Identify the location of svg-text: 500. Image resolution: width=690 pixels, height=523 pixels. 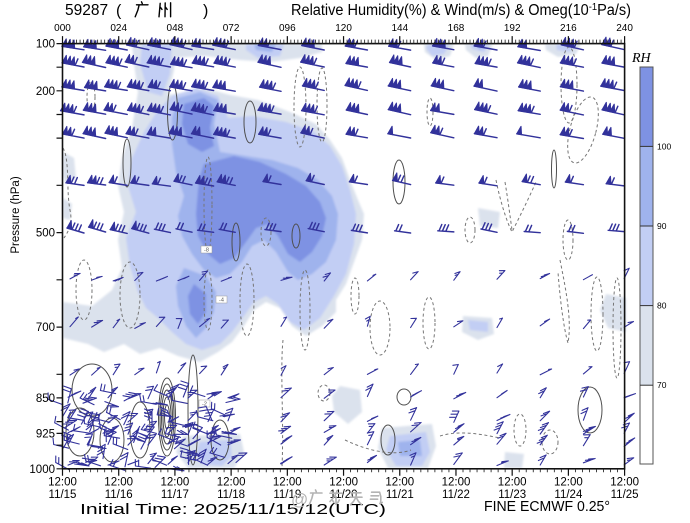
(45, 234).